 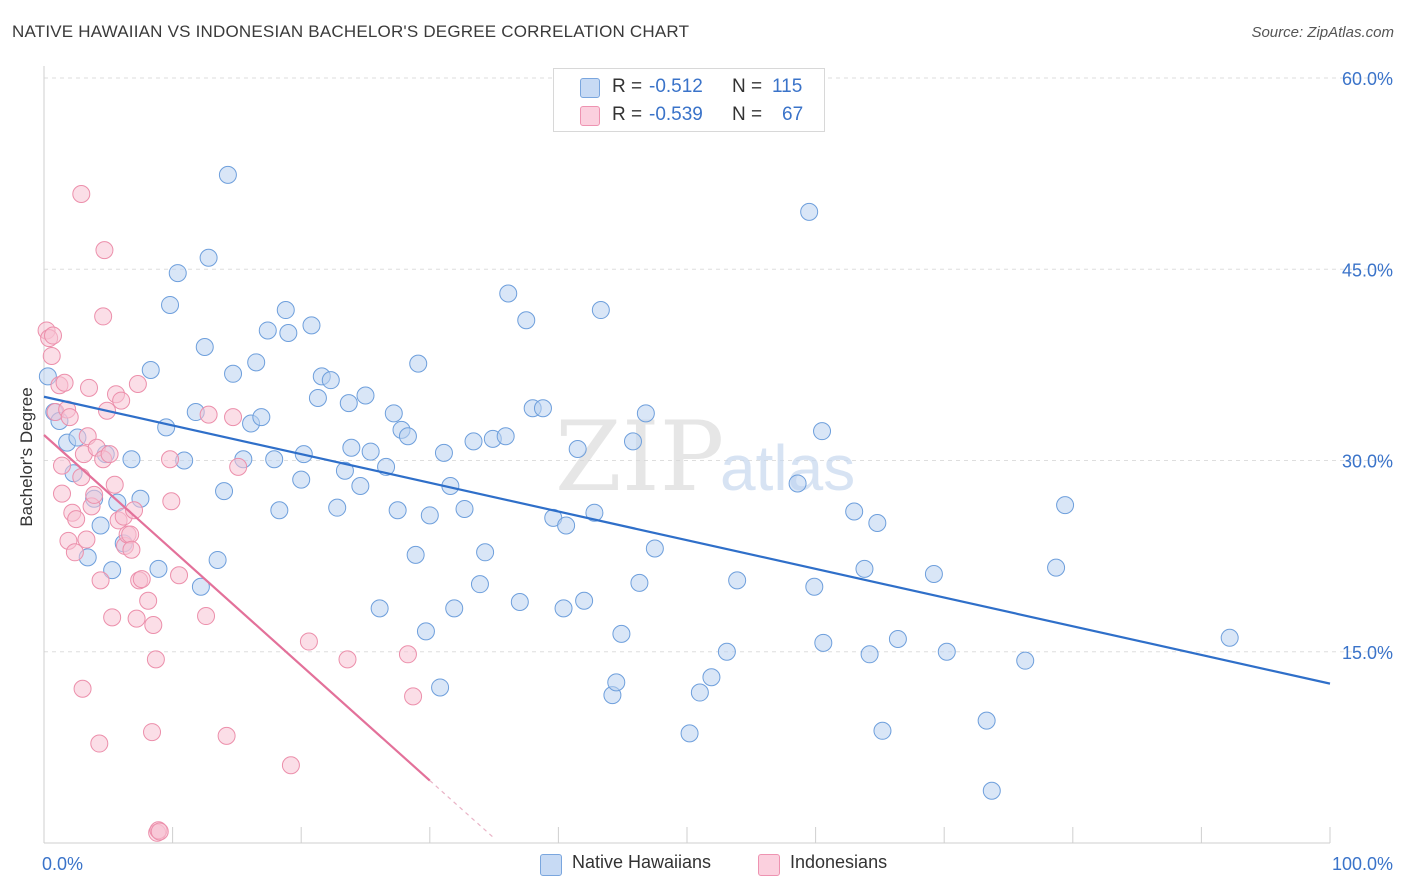 What do you see at coordinates (26, 456) in the screenshot?
I see `y-axis-label: Bachelor's Degree` at bounding box center [26, 456].